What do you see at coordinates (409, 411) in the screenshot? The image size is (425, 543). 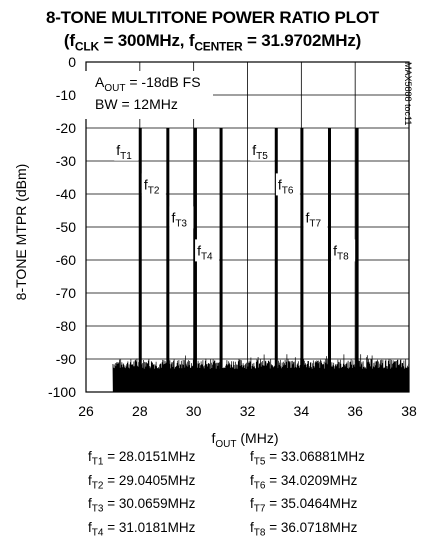 I see `x-tick-label: 38` at bounding box center [409, 411].